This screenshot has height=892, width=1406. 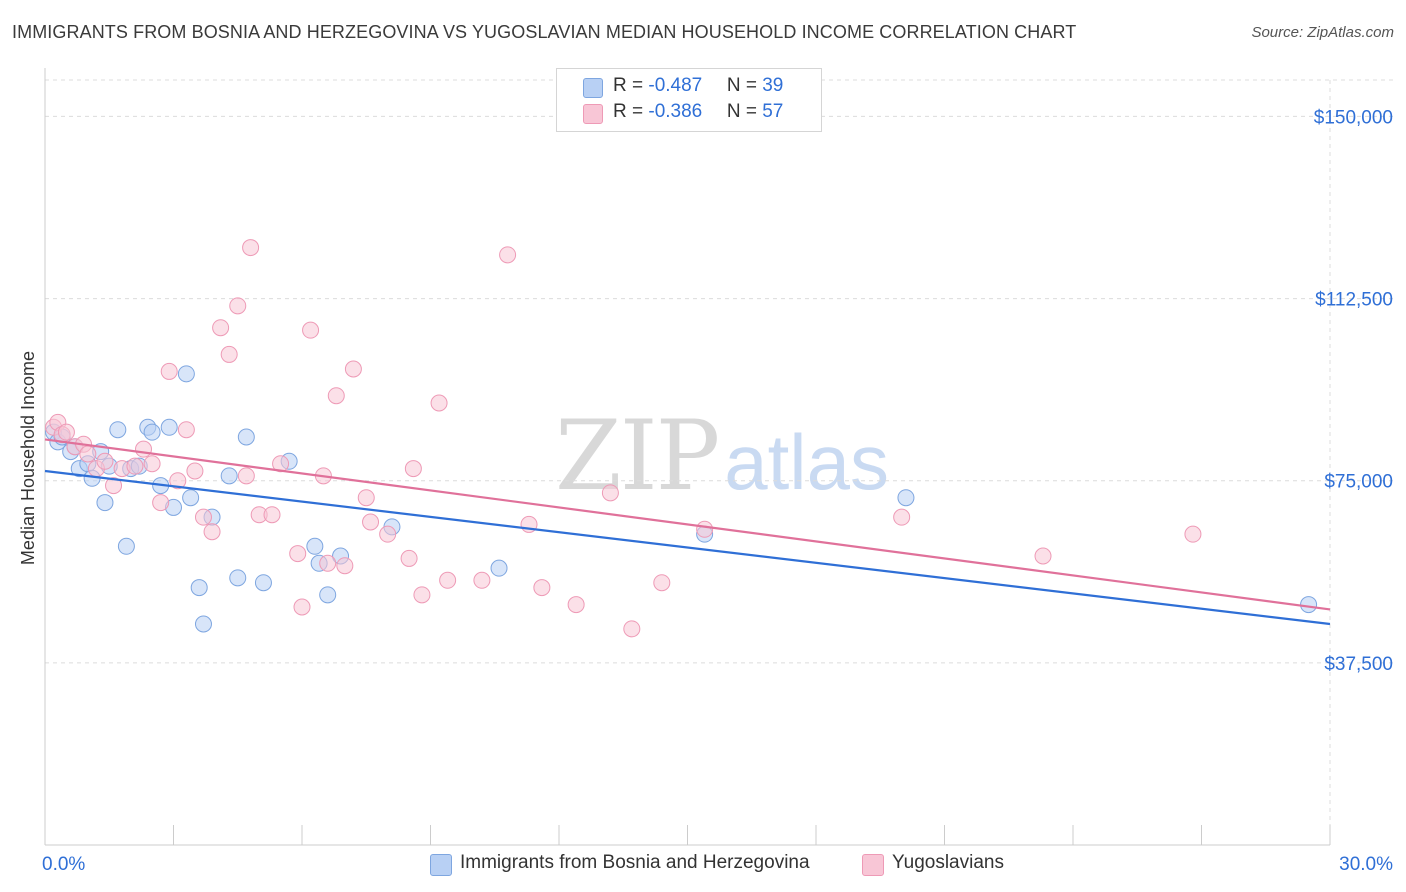 I want to click on bottom-legend-label-bosnia: Immigrants from Bosnia and Herzegovina, so click(x=635, y=862).